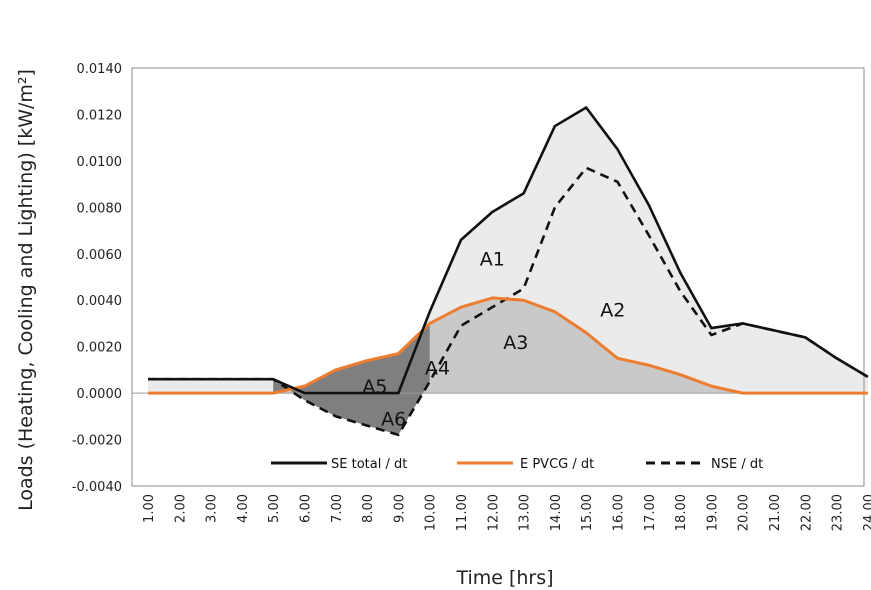  I want to click on x-tick-label: 2.00, so click(180, 508).